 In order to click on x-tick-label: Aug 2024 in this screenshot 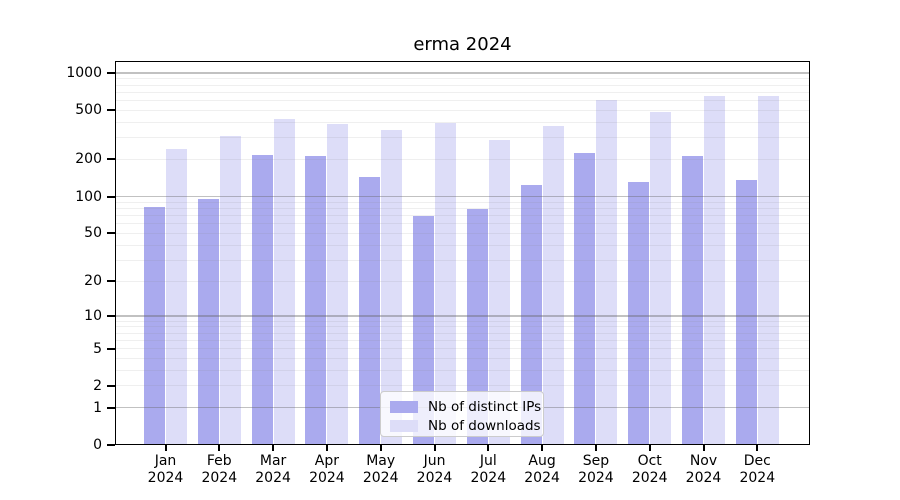, I will do `click(542, 469)`.